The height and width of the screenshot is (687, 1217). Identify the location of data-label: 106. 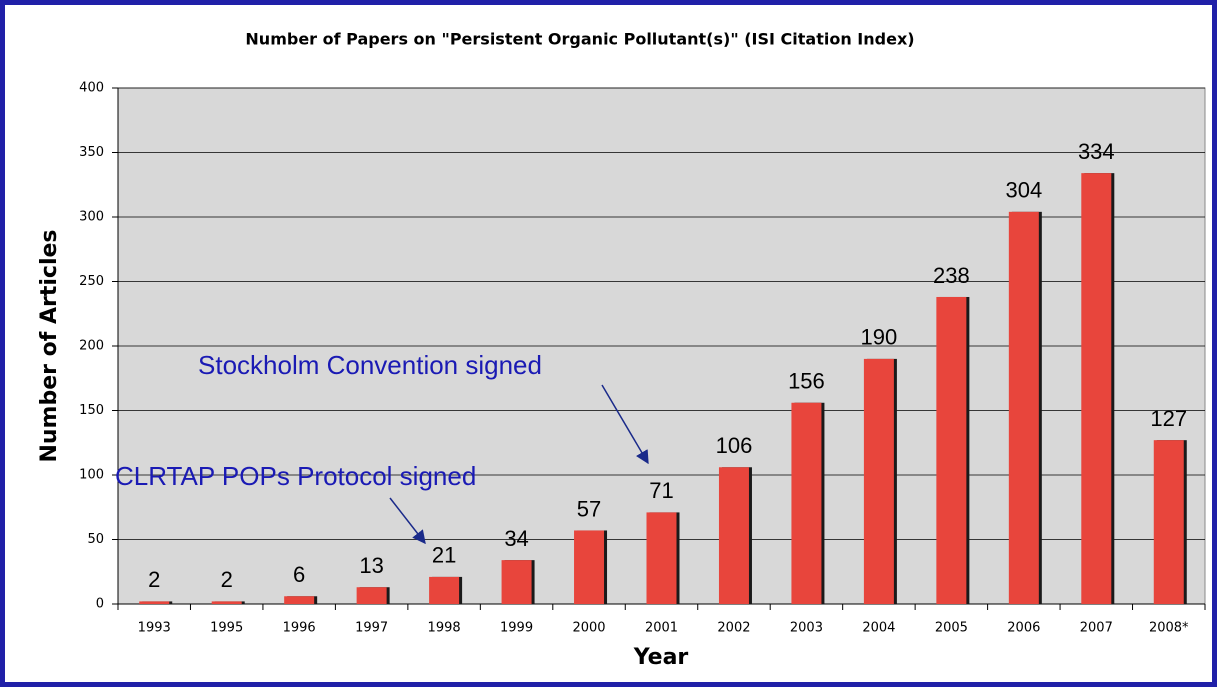
(734, 445).